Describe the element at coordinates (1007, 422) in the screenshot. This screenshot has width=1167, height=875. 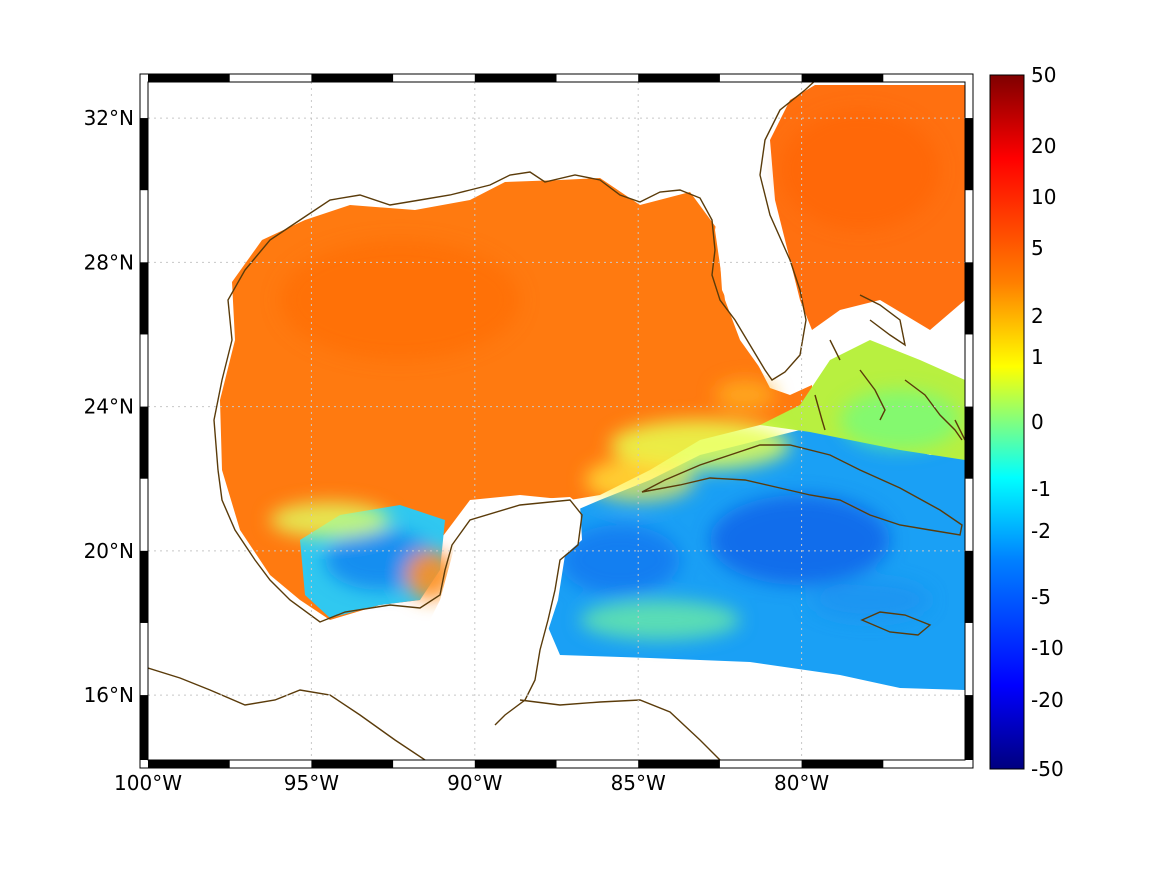
I see `colorbar-bar` at that location.